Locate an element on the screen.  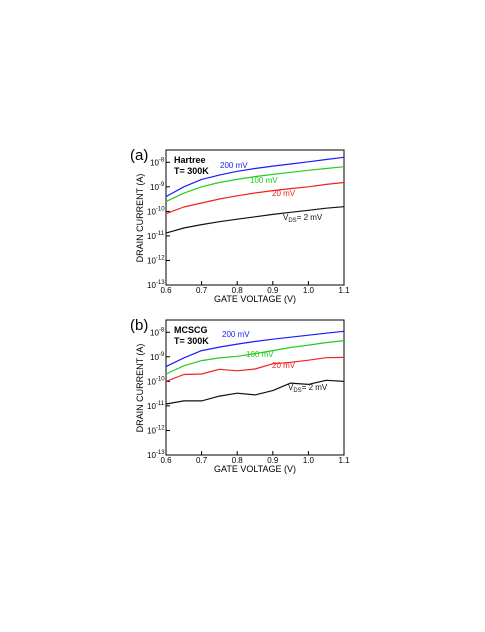
panel-label: (a) is located at coordinates (139, 155).